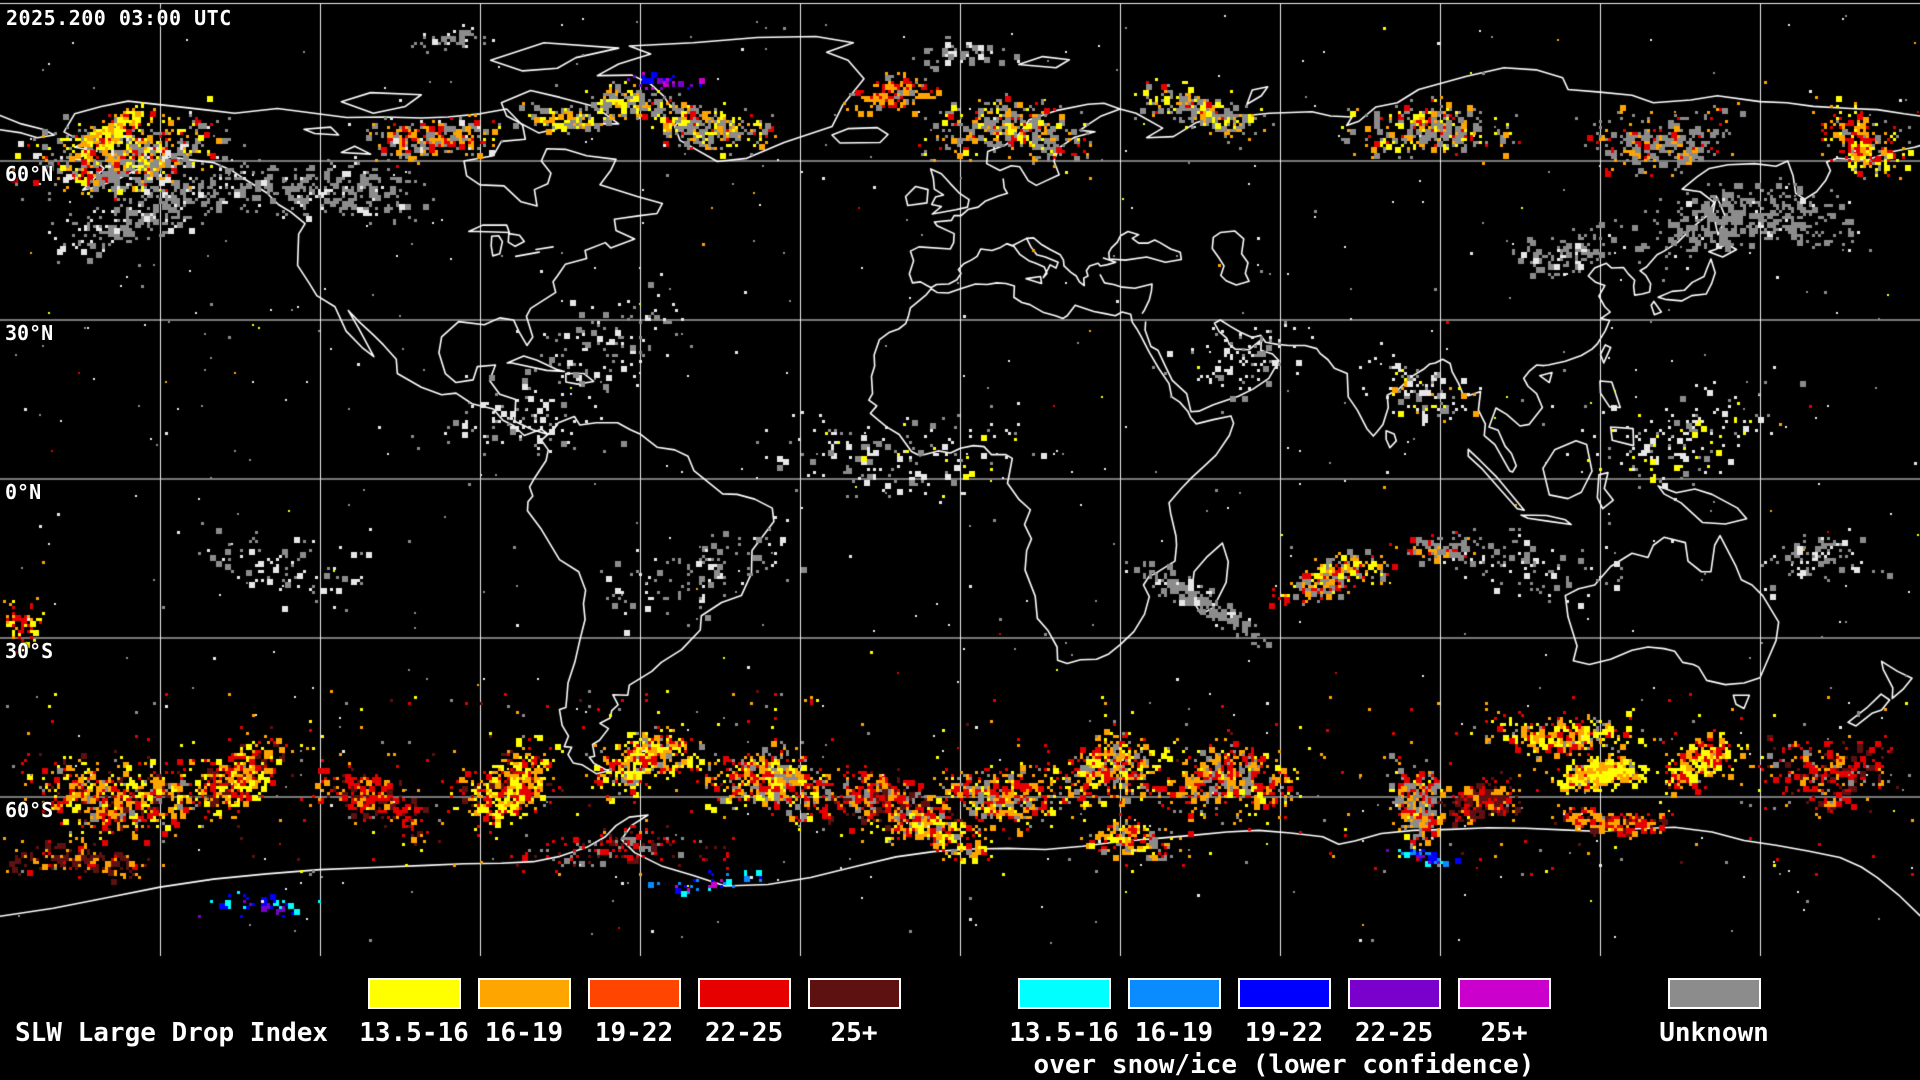 Image resolution: width=1920 pixels, height=1080 pixels. I want to click on legend-label-snow-ice-0: 13.5-16, so click(1064, 1033).